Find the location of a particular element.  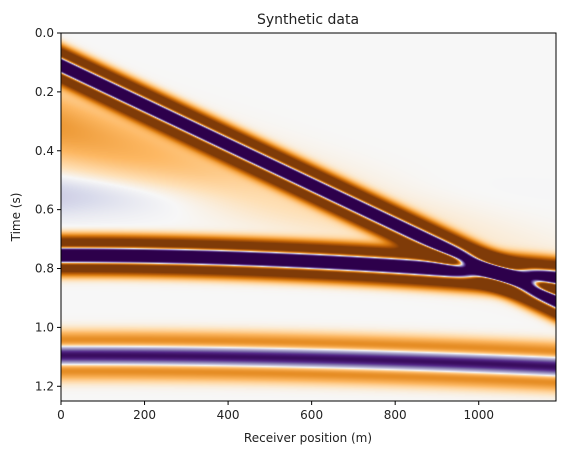

y-tick-label: 0.0 is located at coordinates (44, 33).